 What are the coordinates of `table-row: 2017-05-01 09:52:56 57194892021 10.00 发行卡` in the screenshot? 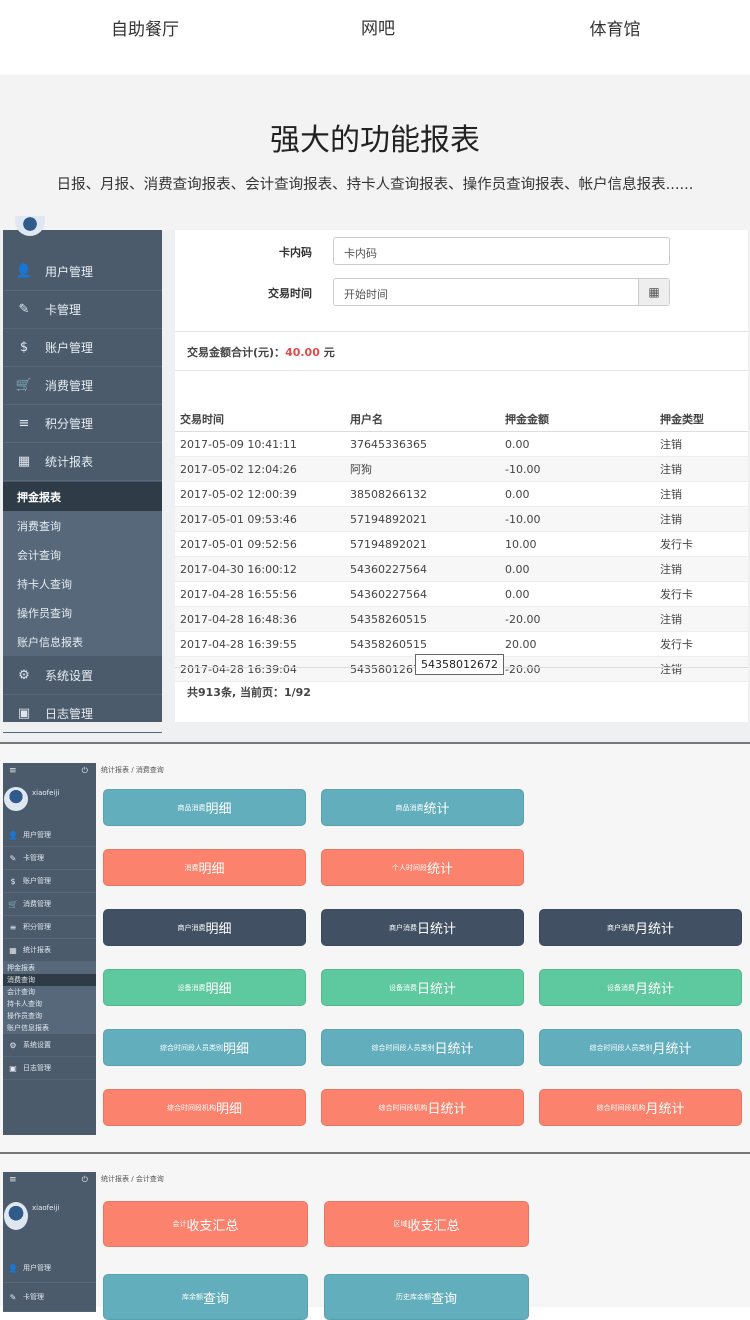 It's located at (461, 544).